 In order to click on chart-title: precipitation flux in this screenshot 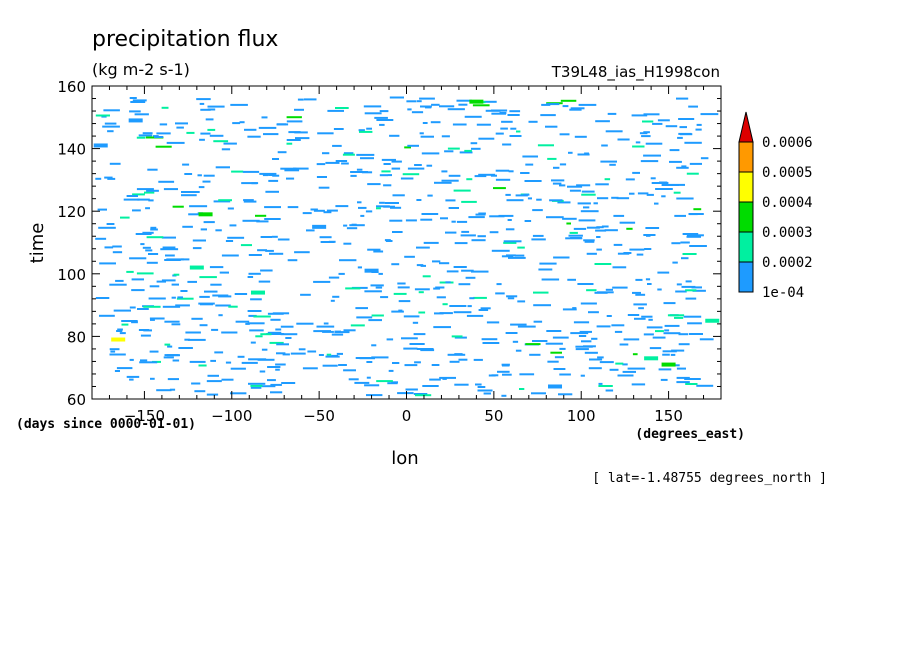, I will do `click(185, 39)`.